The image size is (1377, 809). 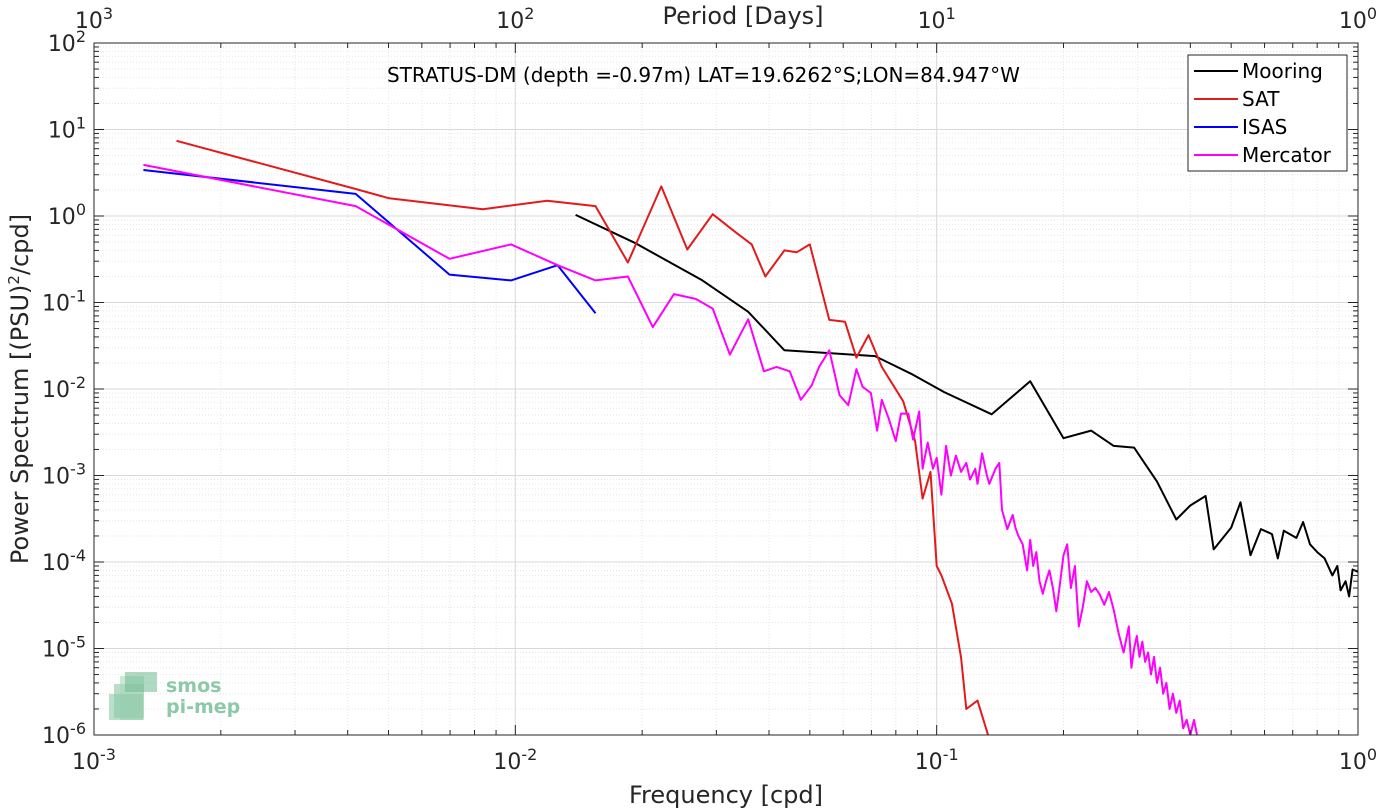 I want to click on top-axis-label: Period [Days], so click(x=742, y=16).